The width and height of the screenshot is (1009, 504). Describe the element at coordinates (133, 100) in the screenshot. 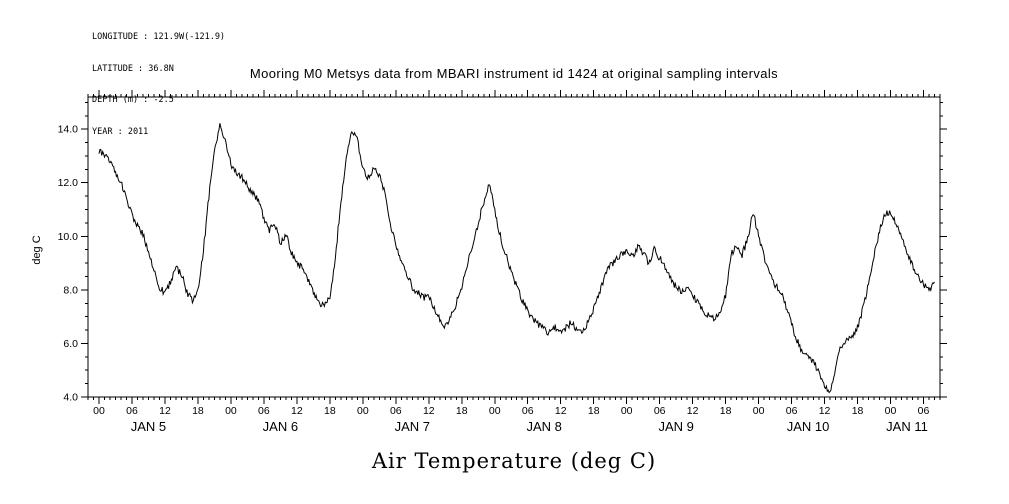

I see `metadata-depth: DEPTH (m) : -2.5` at that location.